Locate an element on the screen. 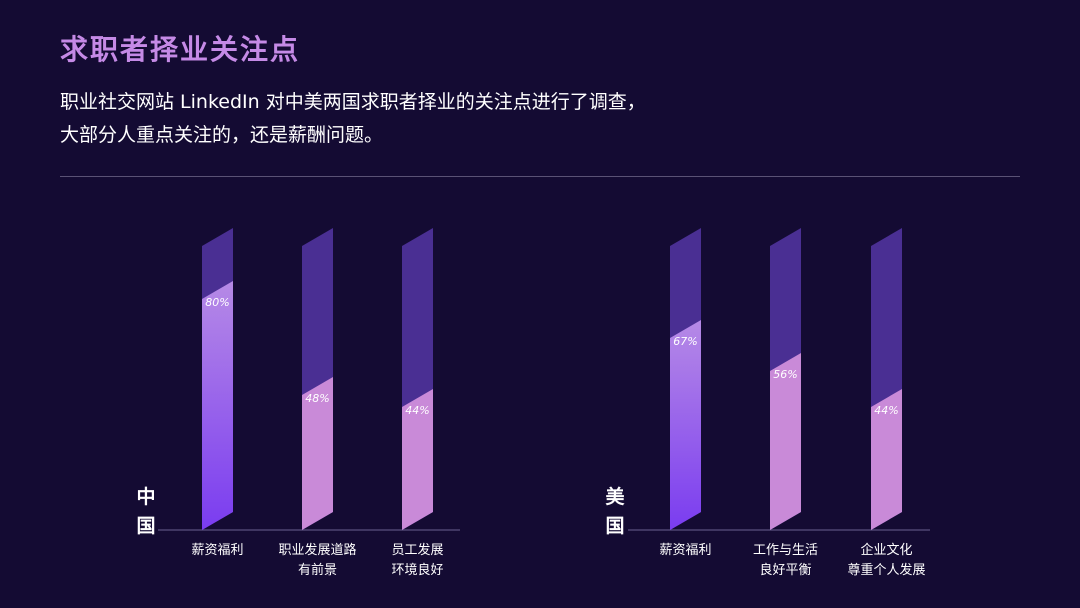  group-label-1-0: 美 is located at coordinates (615, 496).